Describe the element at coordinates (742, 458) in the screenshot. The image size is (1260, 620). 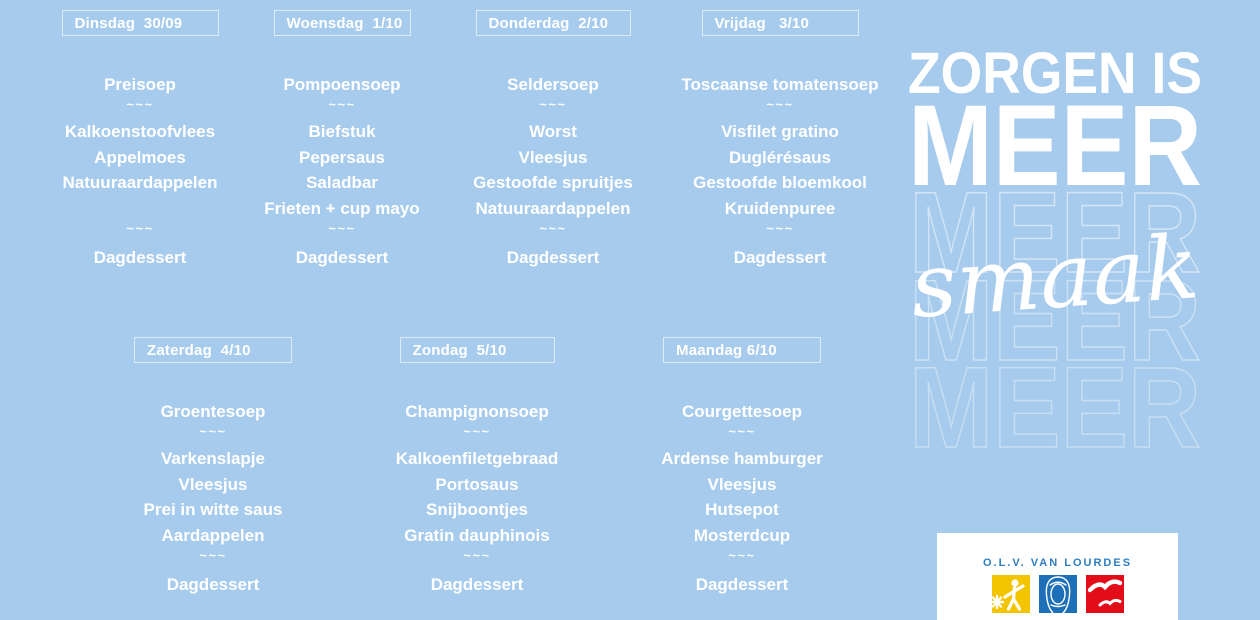
I see `menu-item: Ardense hamburger` at that location.